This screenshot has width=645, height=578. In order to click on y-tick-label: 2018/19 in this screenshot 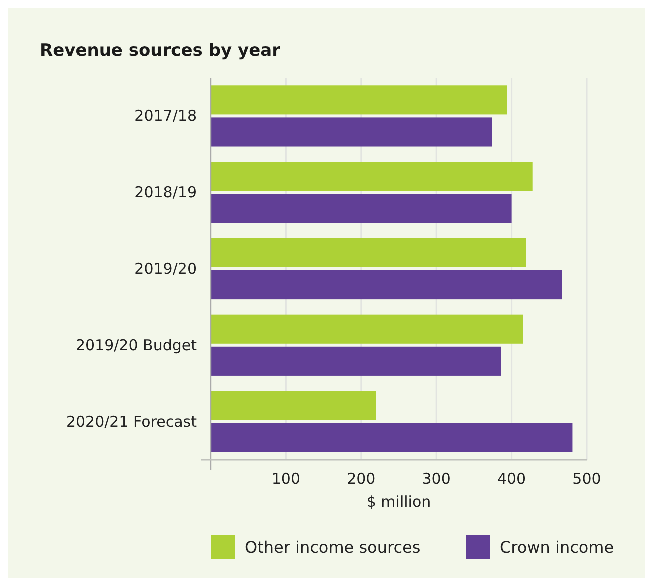, I will do `click(165, 193)`.